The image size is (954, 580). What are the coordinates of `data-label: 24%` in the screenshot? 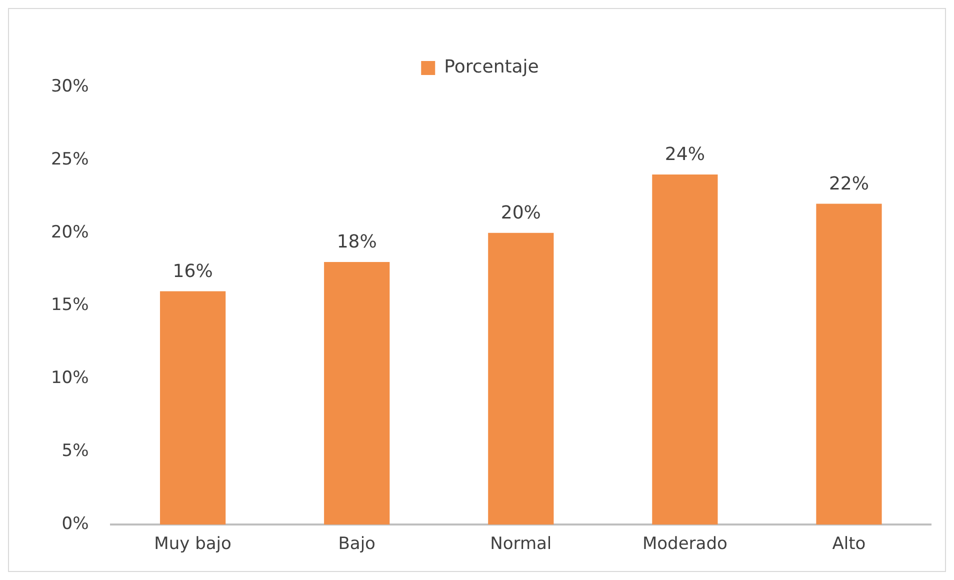 It's located at (684, 155).